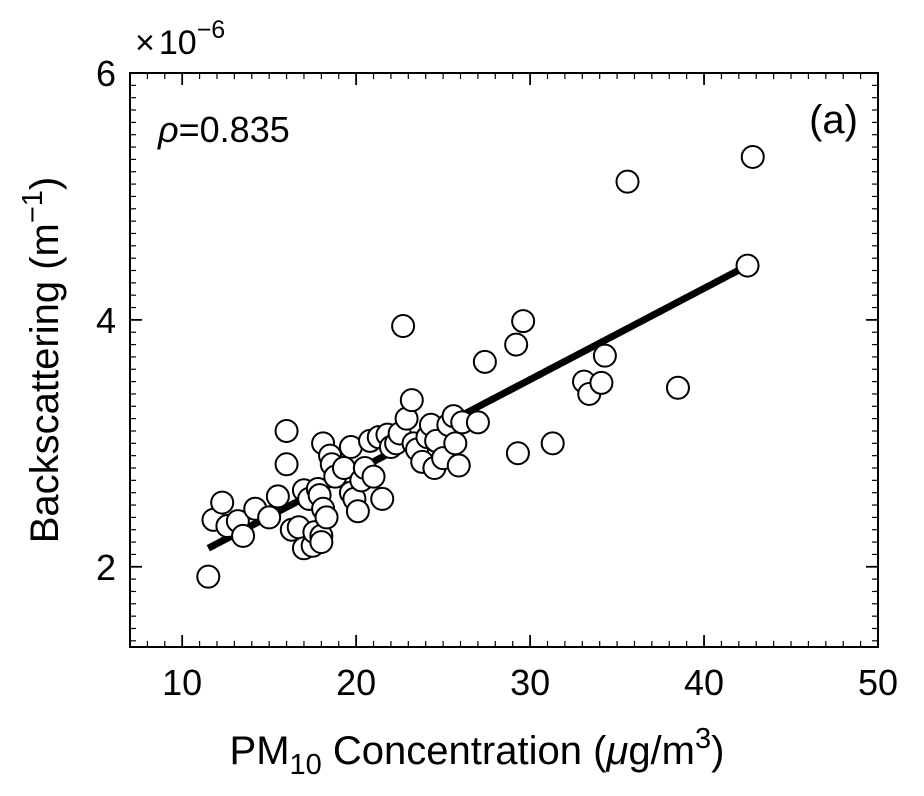  Describe the element at coordinates (833, 120) in the screenshot. I see `panel-label: (a)` at that location.